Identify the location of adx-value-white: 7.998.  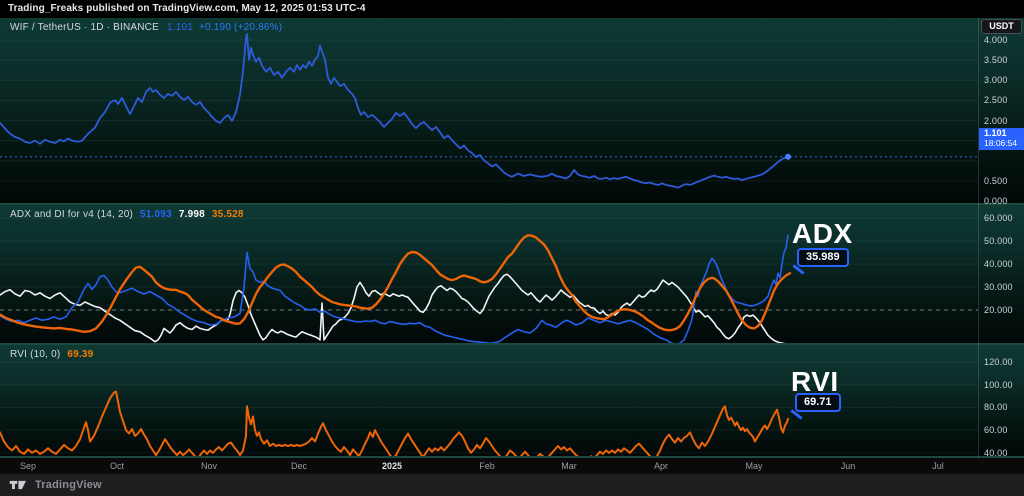
(191, 214).